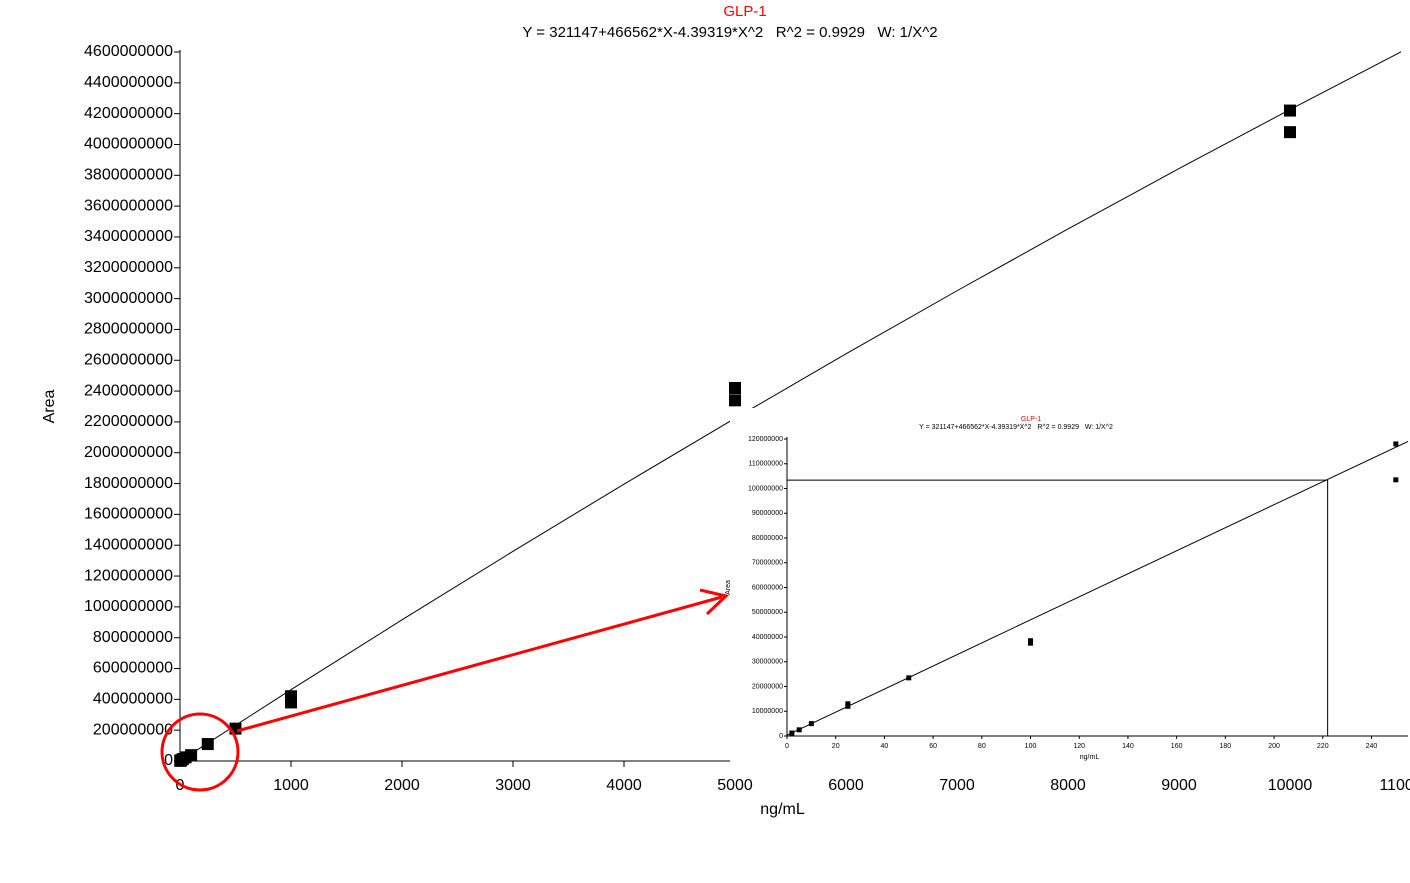 The height and width of the screenshot is (883, 1410). I want to click on y-tick-label: 20000000, so click(767, 686).